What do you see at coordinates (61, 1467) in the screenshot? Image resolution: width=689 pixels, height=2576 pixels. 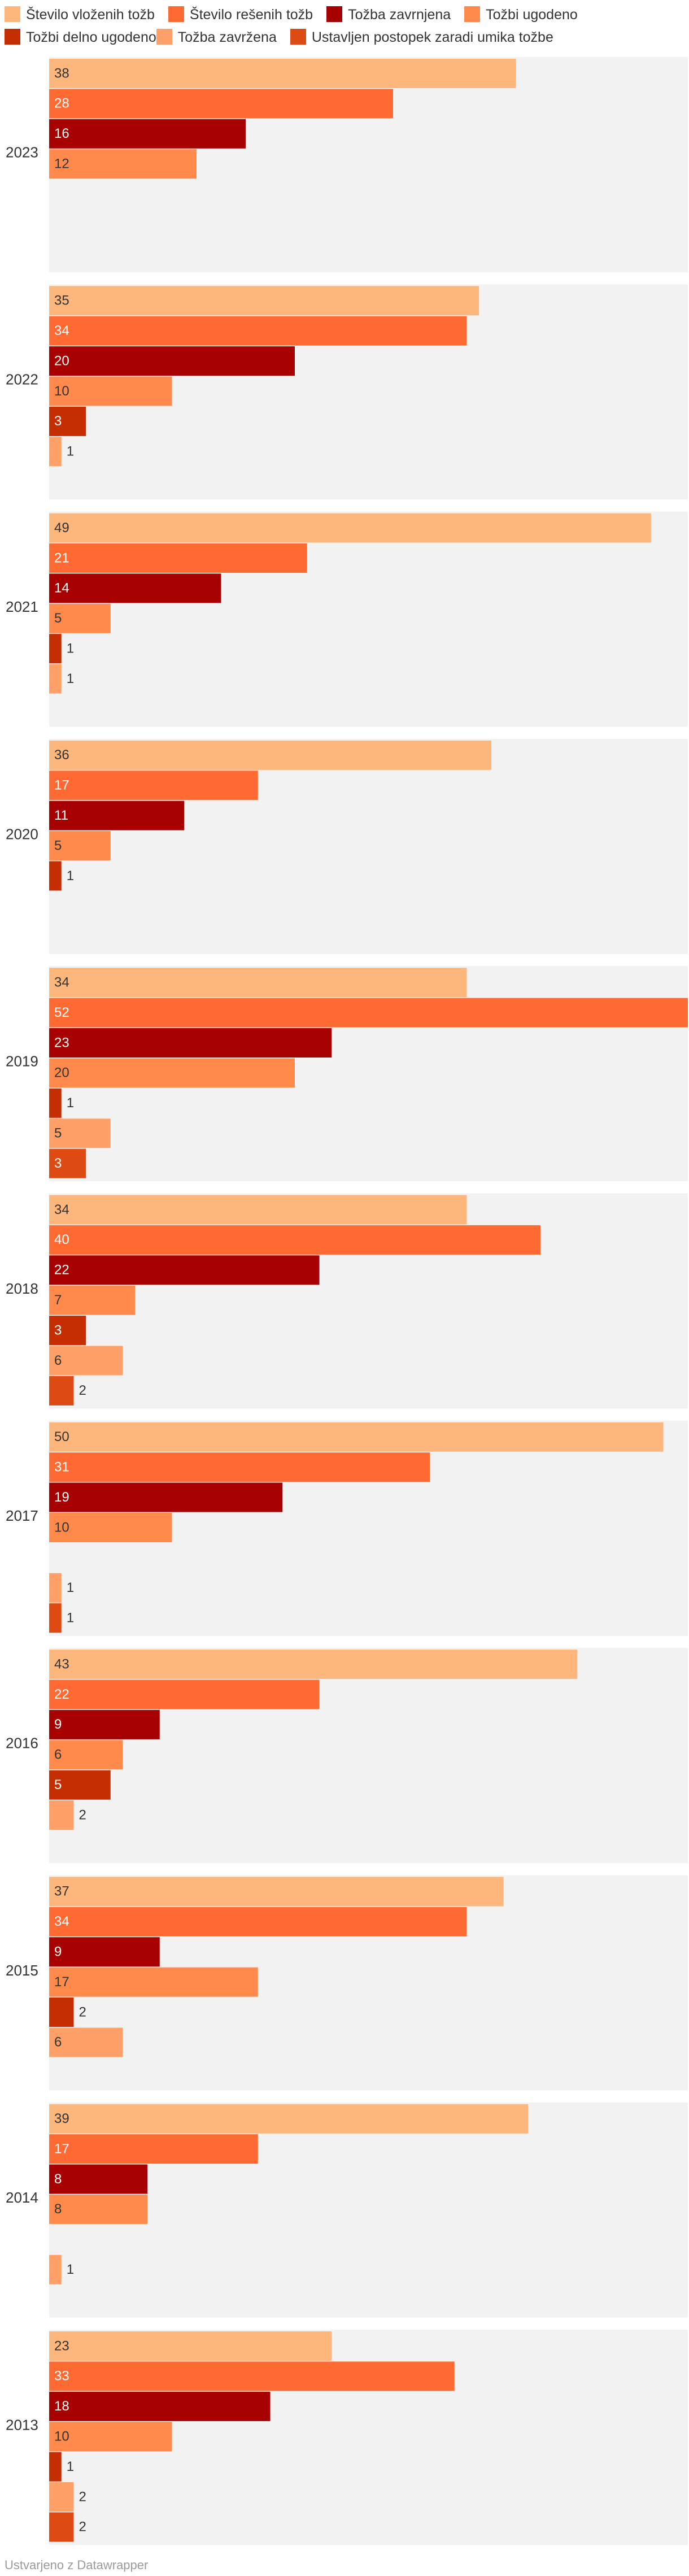 I see `data-label: 31` at bounding box center [61, 1467].